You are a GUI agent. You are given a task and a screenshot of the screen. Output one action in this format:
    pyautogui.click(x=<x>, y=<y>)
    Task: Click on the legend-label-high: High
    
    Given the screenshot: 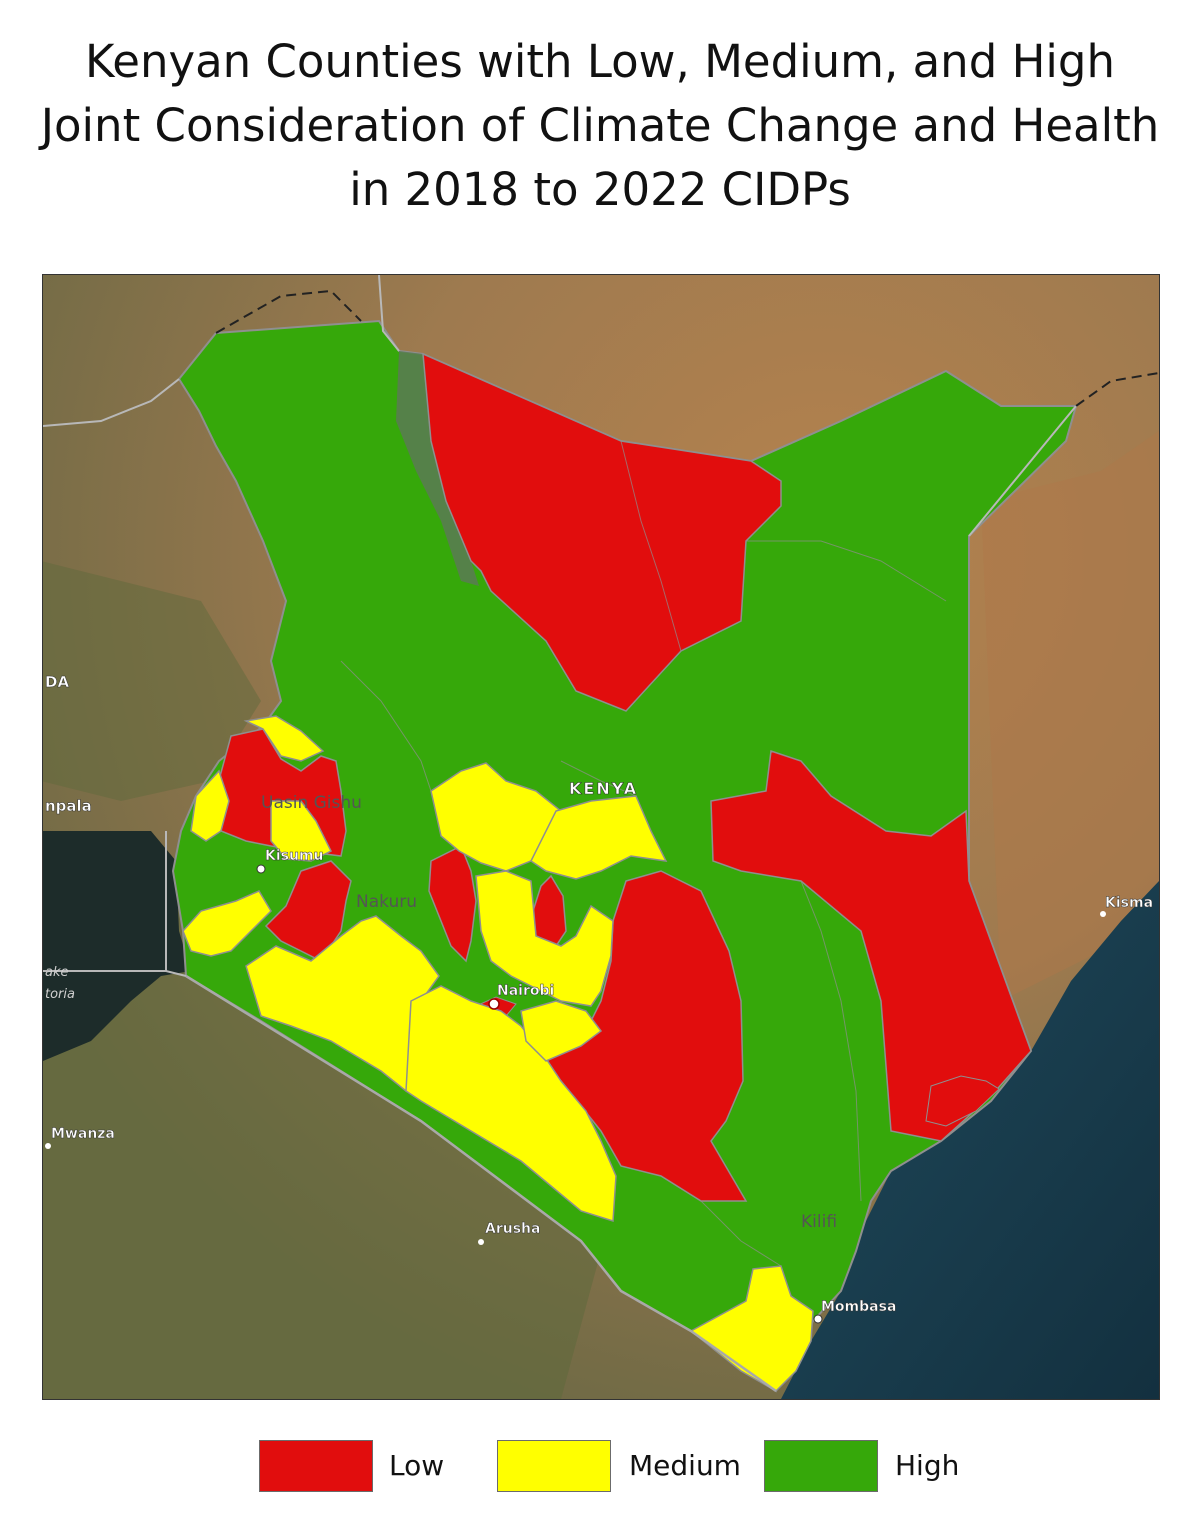 What is the action you would take?
    pyautogui.click(x=927, y=1465)
    